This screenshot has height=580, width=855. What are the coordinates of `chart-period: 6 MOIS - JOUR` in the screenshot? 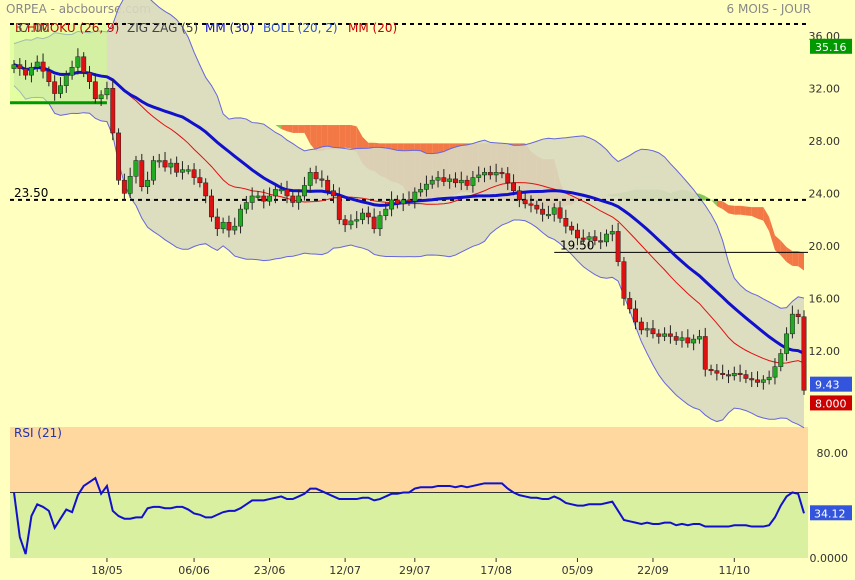 It's located at (768, 9).